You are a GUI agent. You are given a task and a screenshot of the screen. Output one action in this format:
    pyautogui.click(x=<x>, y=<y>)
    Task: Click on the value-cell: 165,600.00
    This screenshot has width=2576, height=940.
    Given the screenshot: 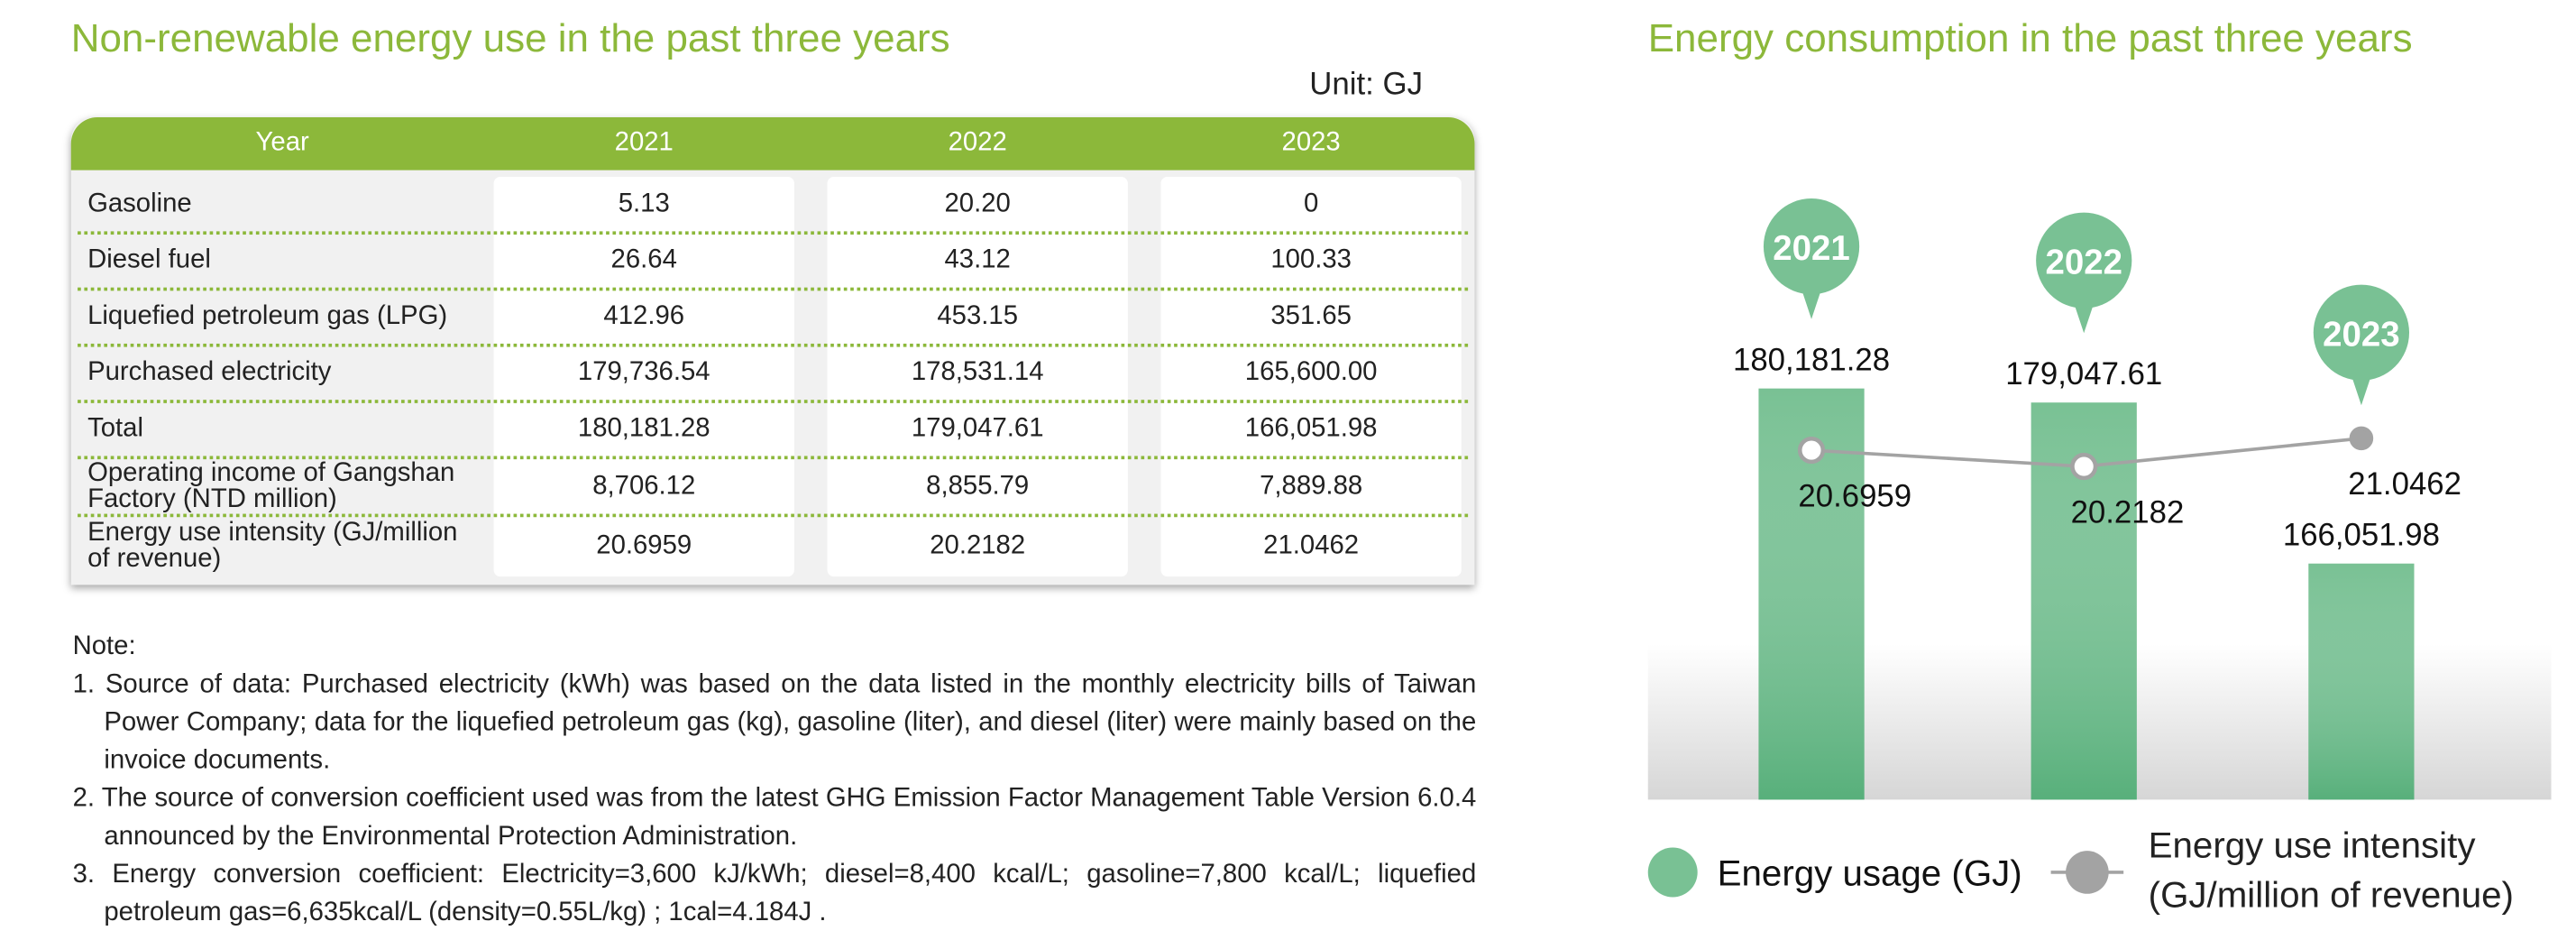 What is the action you would take?
    pyautogui.click(x=1311, y=372)
    